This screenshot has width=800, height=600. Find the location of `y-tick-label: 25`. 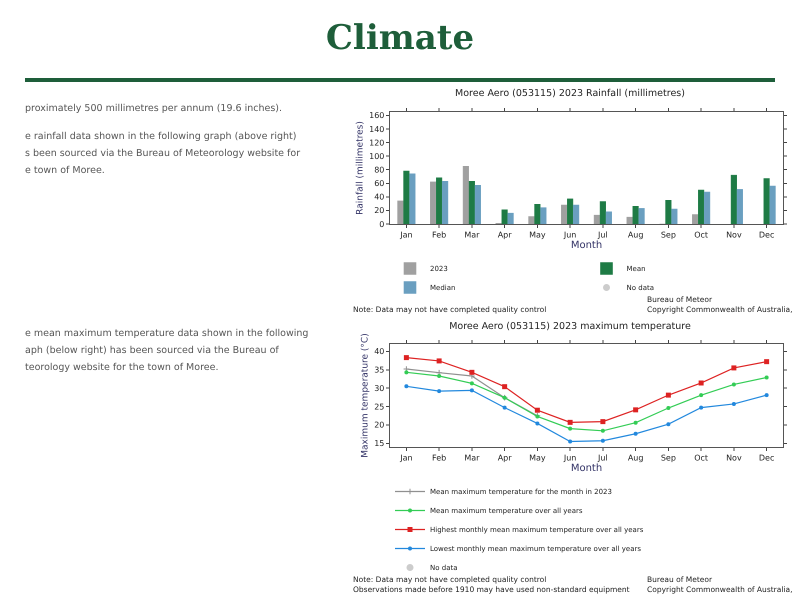

y-tick-label: 25 is located at coordinates (379, 407).